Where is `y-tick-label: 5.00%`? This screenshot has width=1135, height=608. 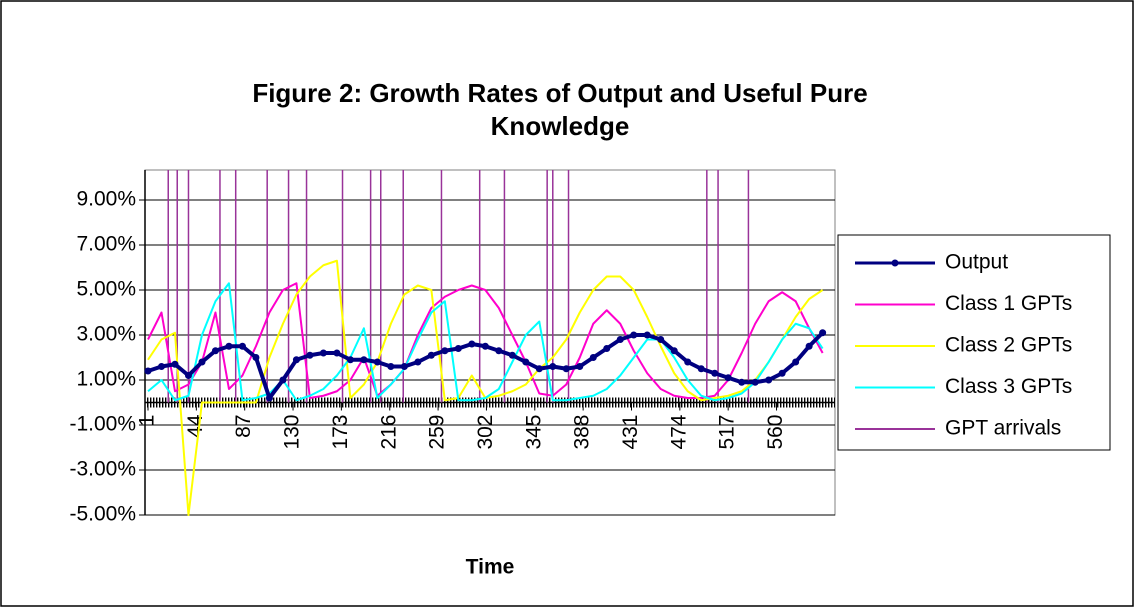 y-tick-label: 5.00% is located at coordinates (106, 289).